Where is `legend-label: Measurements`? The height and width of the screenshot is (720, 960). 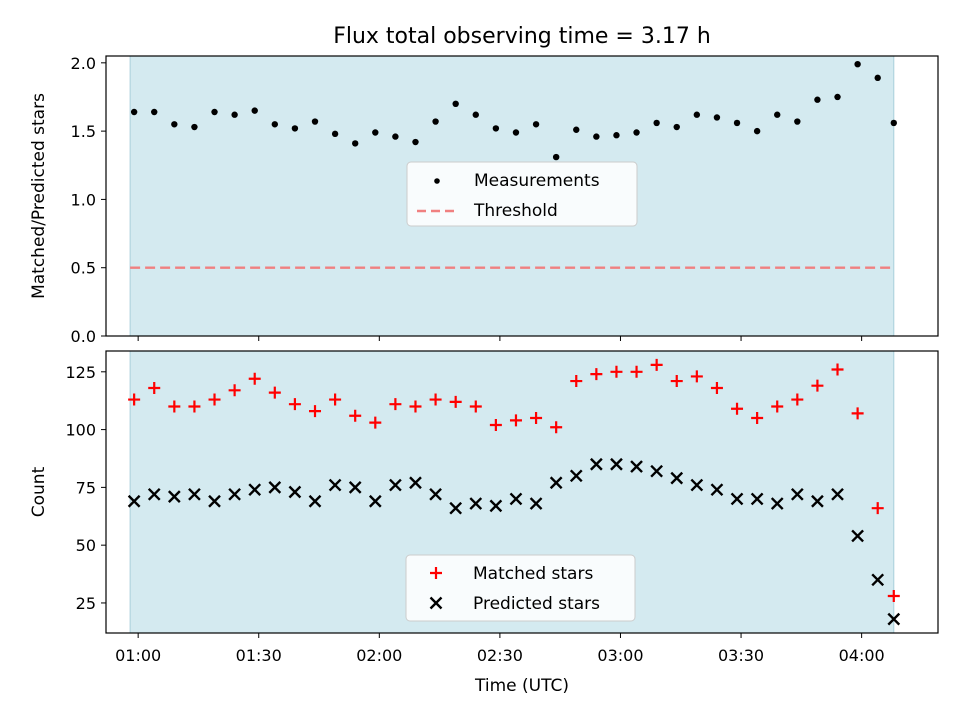
legend-label: Measurements is located at coordinates (537, 181).